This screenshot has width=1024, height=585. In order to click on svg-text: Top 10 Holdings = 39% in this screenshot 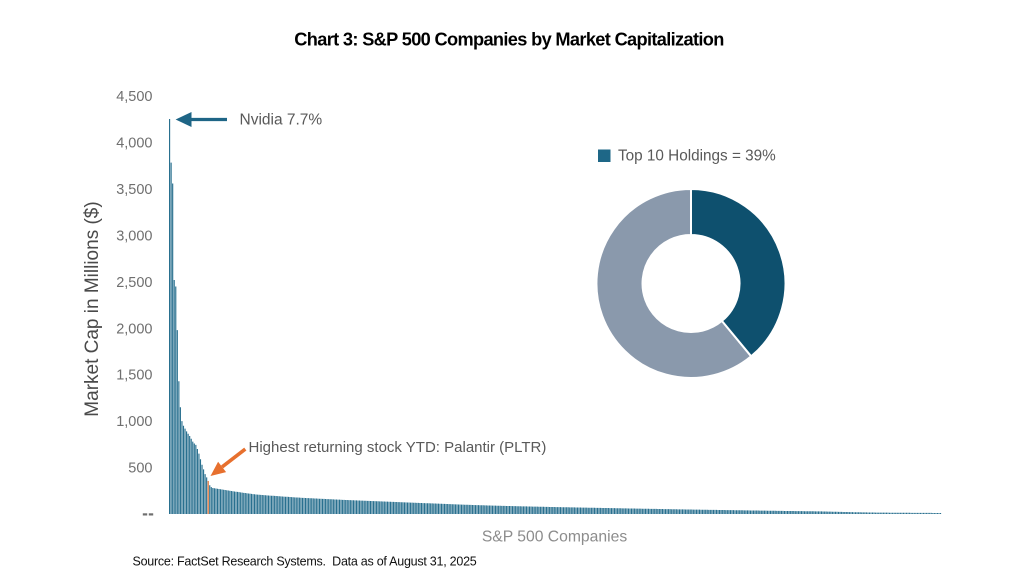, I will do `click(697, 156)`.